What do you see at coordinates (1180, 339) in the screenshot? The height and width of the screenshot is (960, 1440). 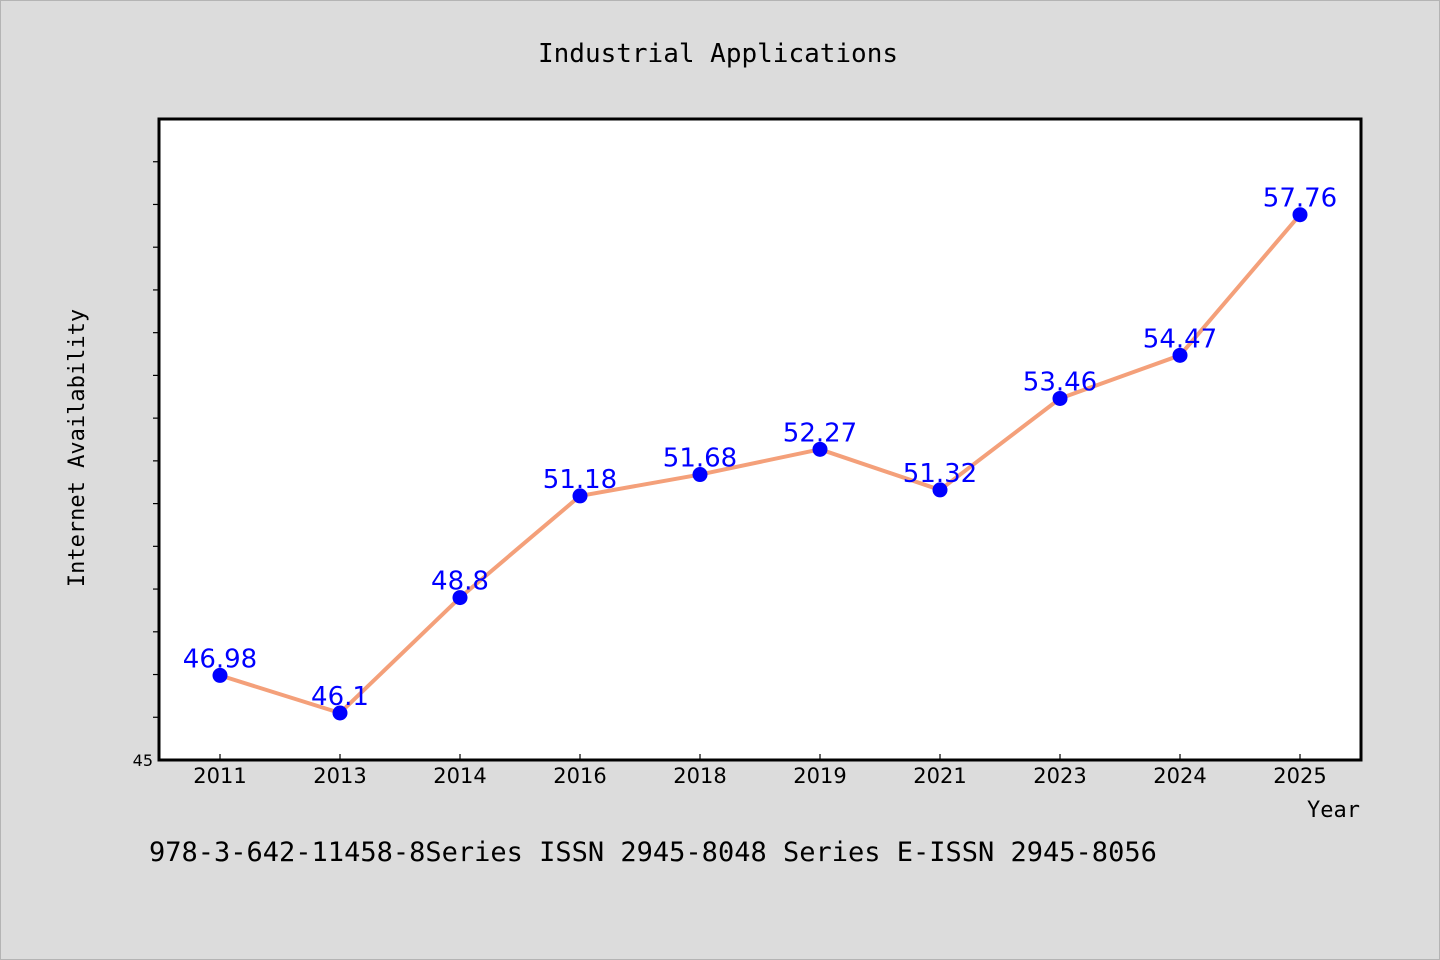 I see `data-label: 54.47` at bounding box center [1180, 339].